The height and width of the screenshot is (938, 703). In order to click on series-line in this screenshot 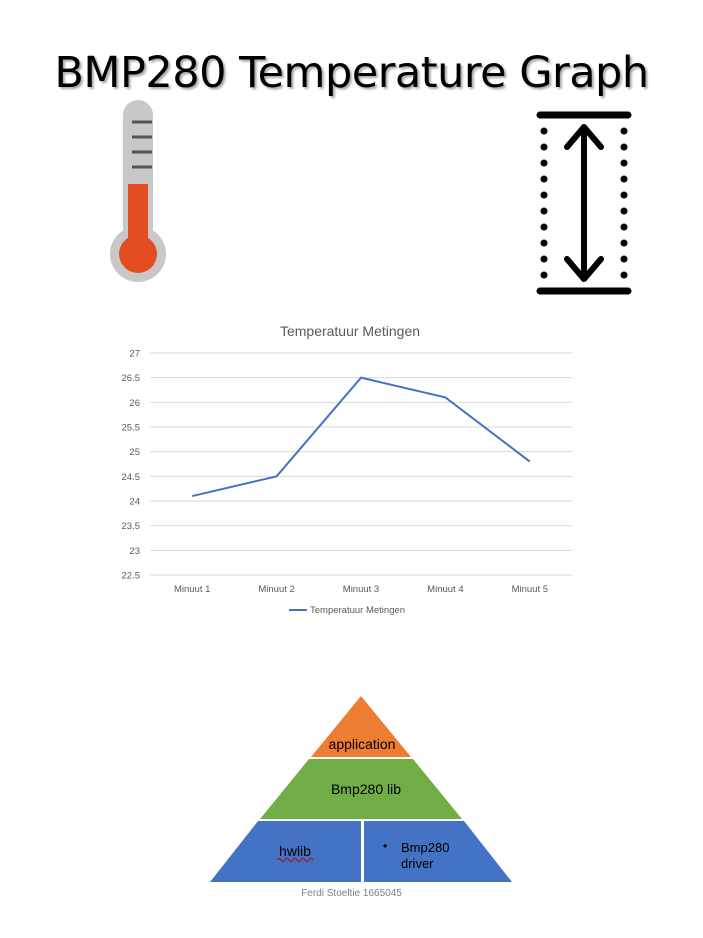, I will do `click(361, 437)`.